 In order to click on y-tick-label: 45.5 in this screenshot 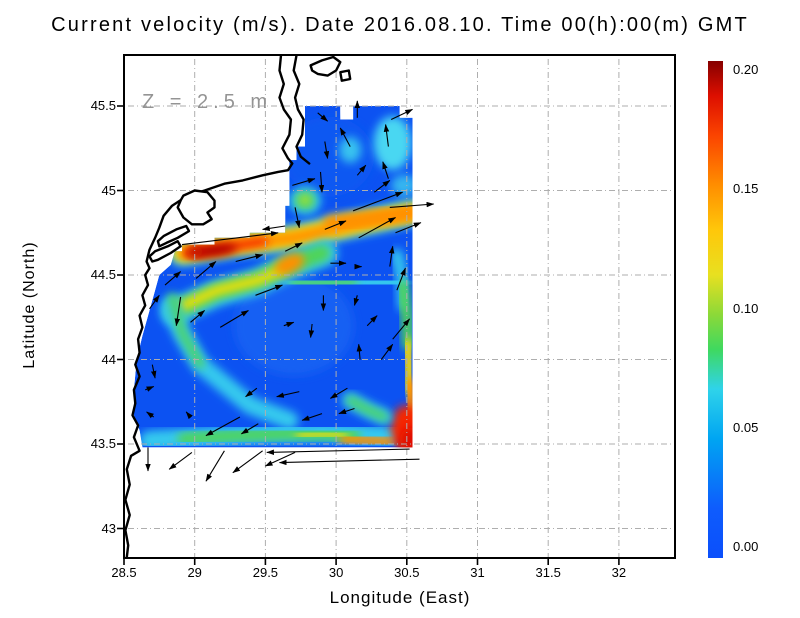, I will do `click(103, 105)`.